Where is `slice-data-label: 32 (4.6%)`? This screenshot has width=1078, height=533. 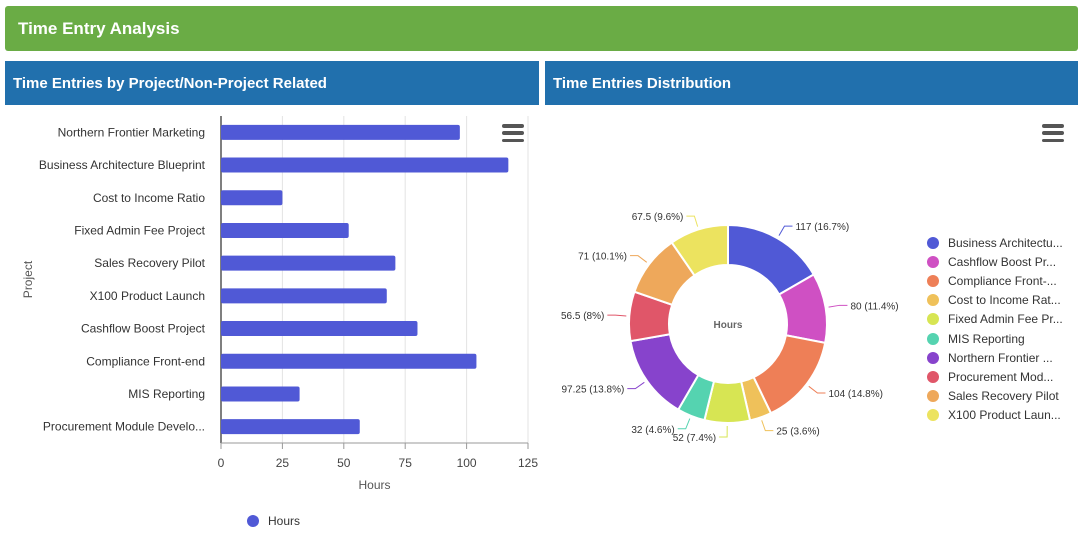
slice-data-label: 32 (4.6%) is located at coordinates (652, 430).